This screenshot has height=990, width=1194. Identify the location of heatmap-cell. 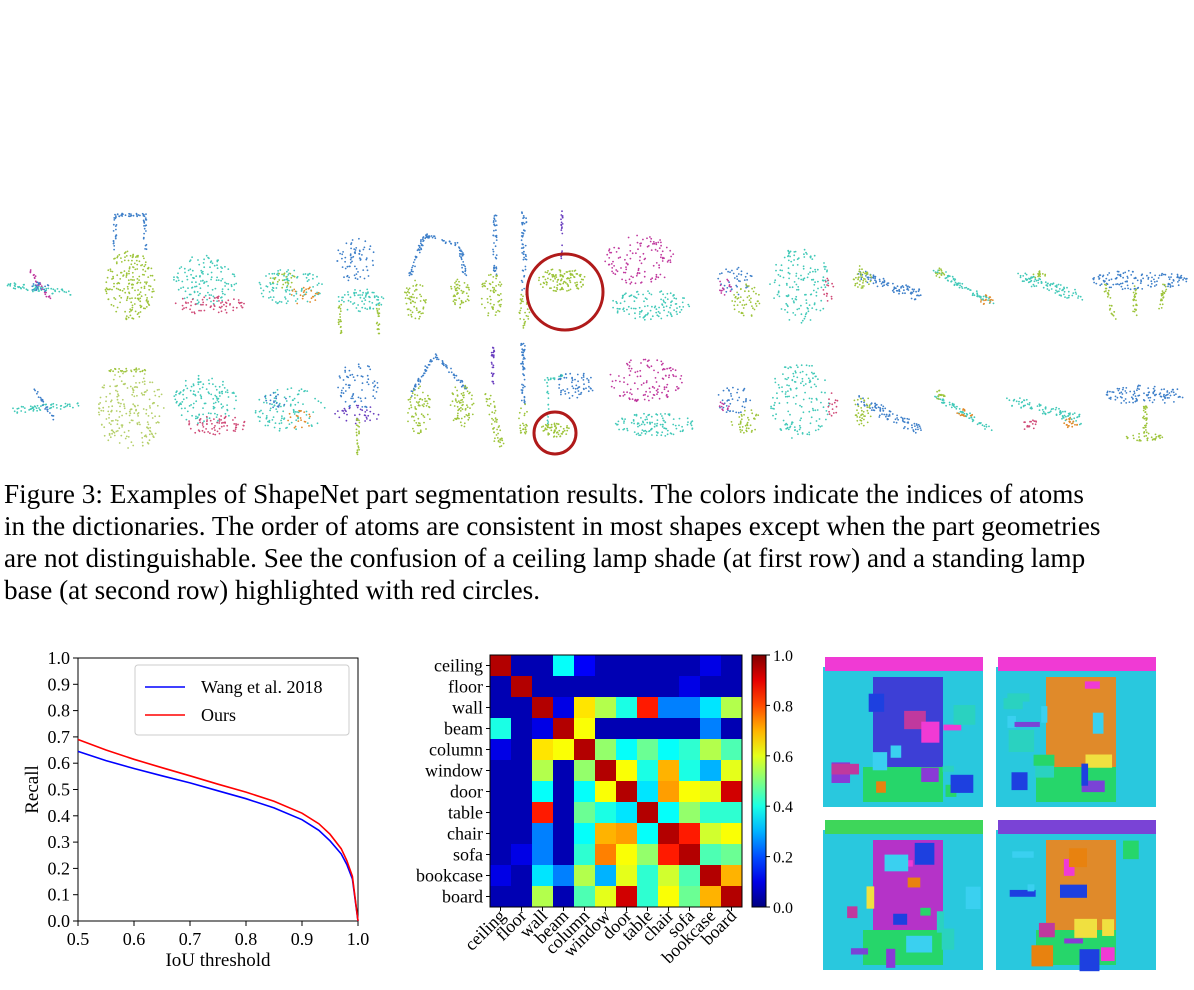
(500, 728).